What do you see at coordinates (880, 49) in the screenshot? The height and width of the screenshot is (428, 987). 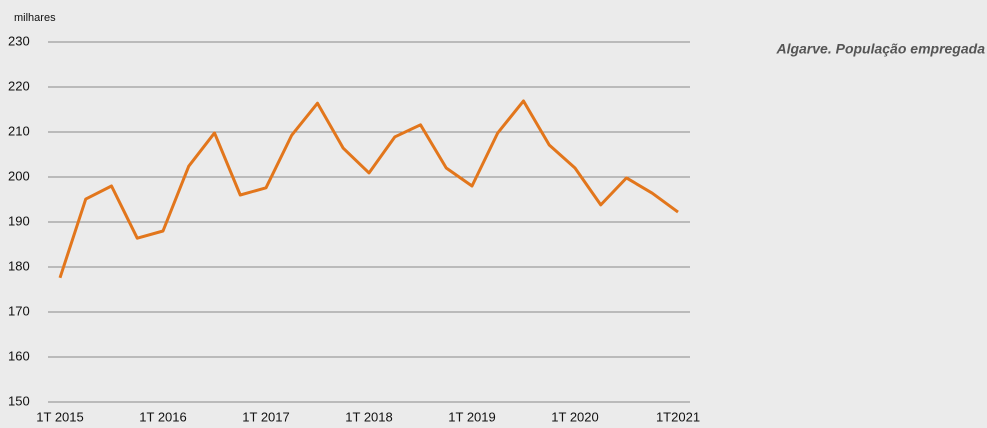 I see `chart-title: Algarve. População empregada` at bounding box center [880, 49].